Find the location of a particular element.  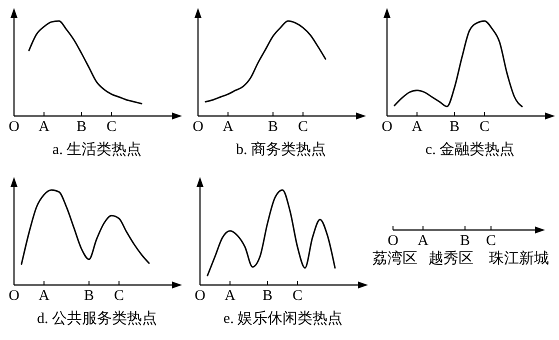

text: A is located at coordinates (423, 241).